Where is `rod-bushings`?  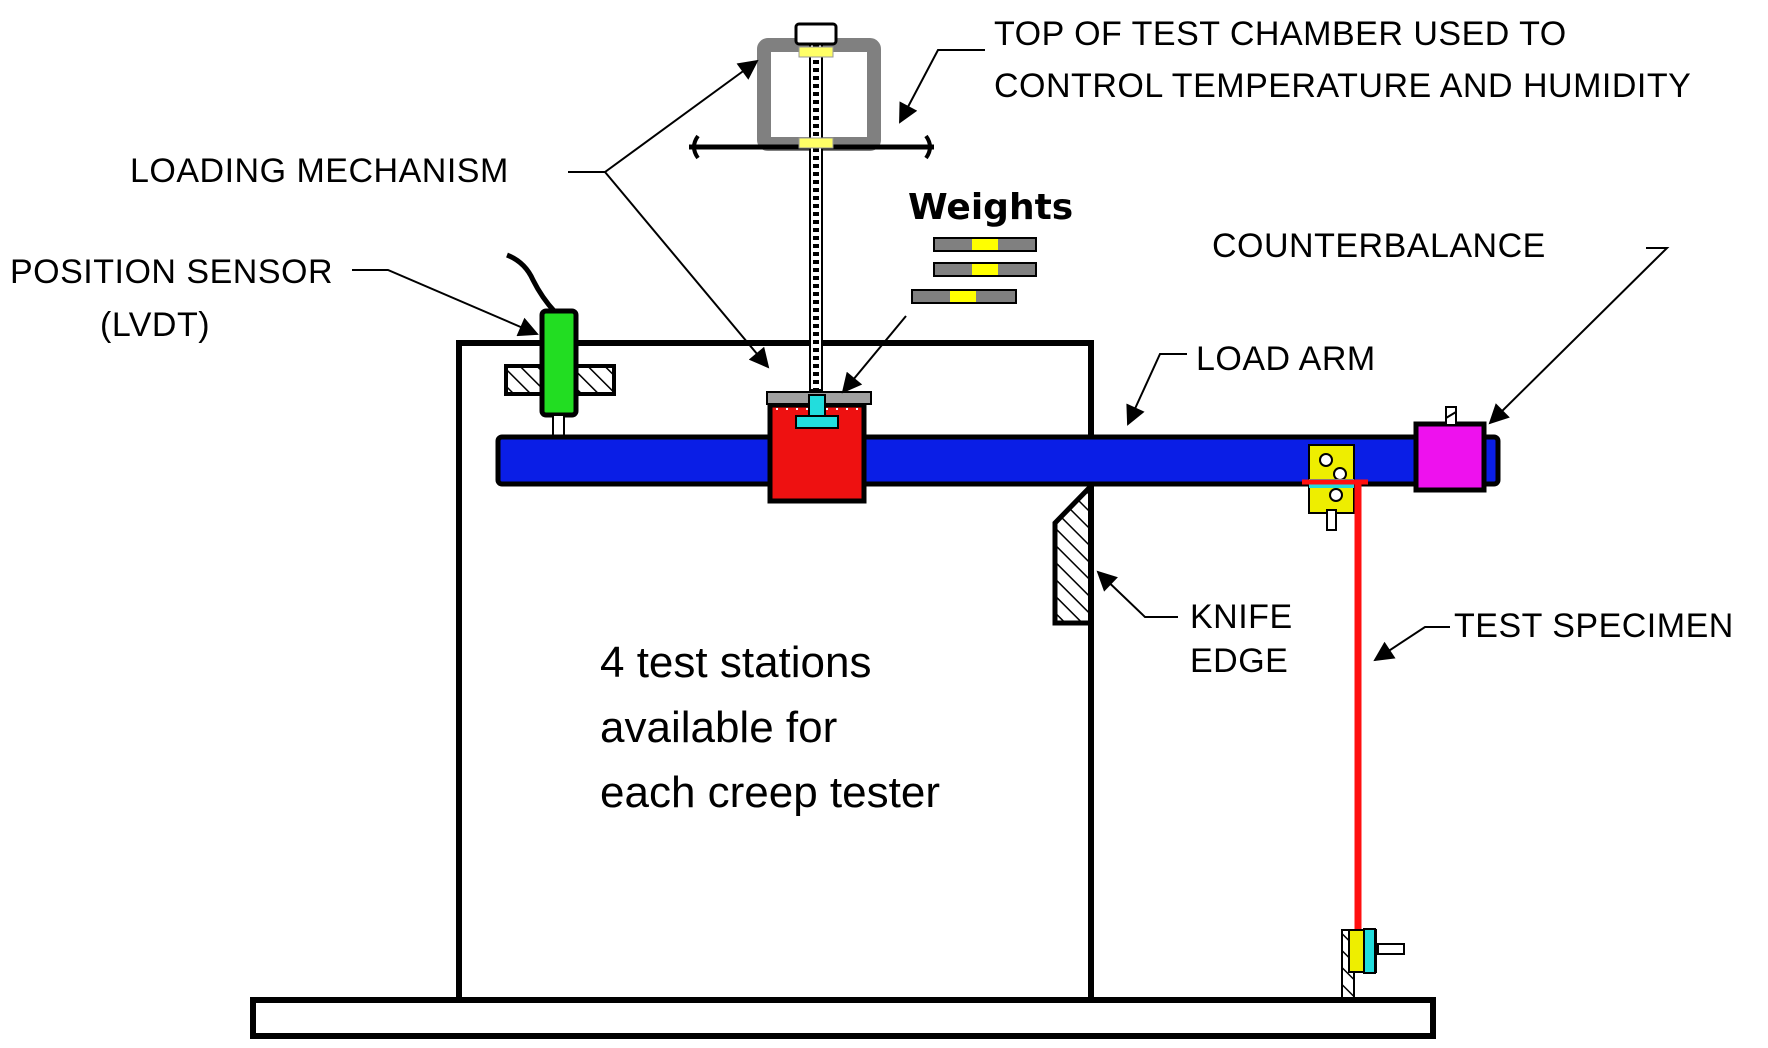
rod-bushings is located at coordinates (816, 97).